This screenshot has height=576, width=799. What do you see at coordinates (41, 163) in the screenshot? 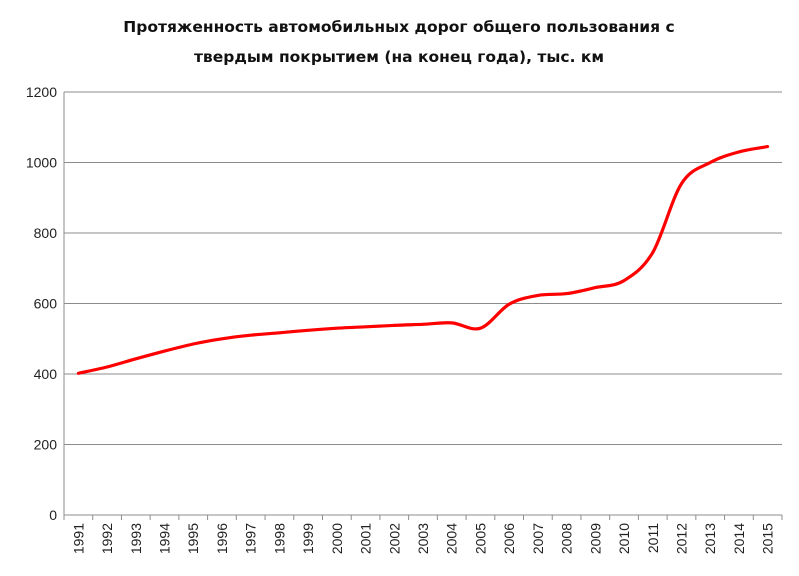
I see `y-tick-label: 1000` at bounding box center [41, 163].